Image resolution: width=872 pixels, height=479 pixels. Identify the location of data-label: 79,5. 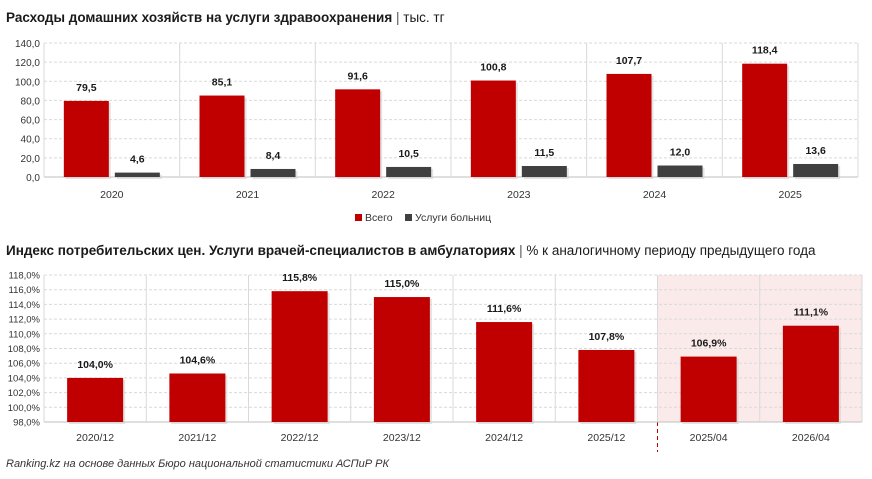
(86, 88).